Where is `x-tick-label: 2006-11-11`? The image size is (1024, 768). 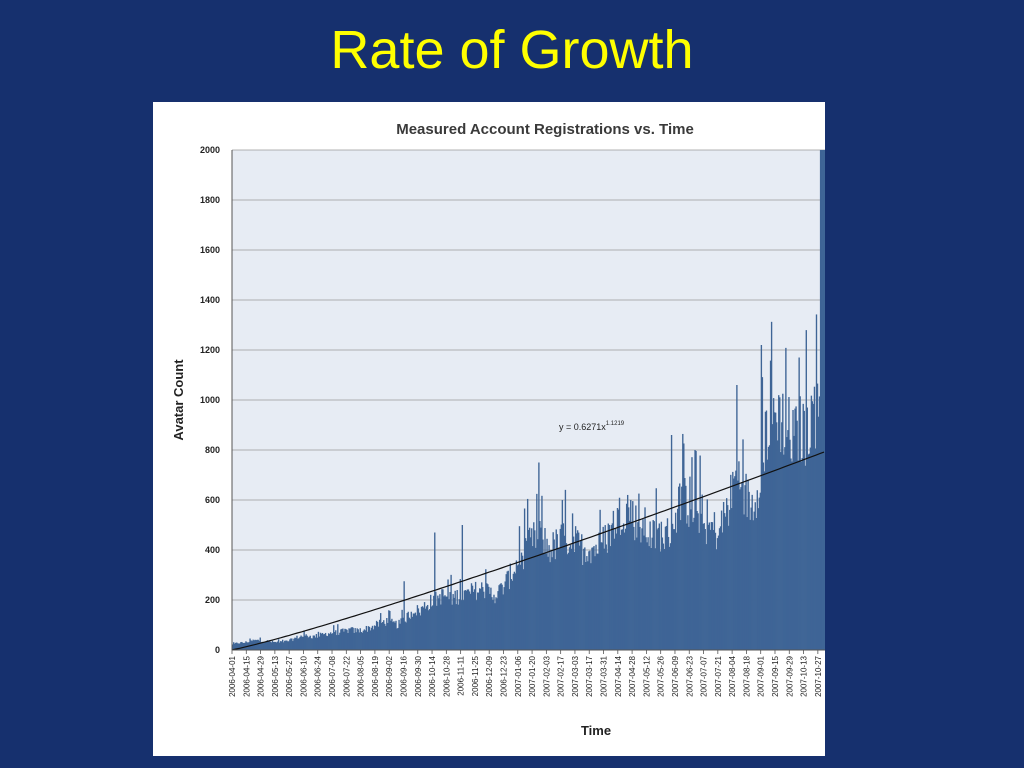 x-tick-label: 2006-11-11 is located at coordinates (461, 675).